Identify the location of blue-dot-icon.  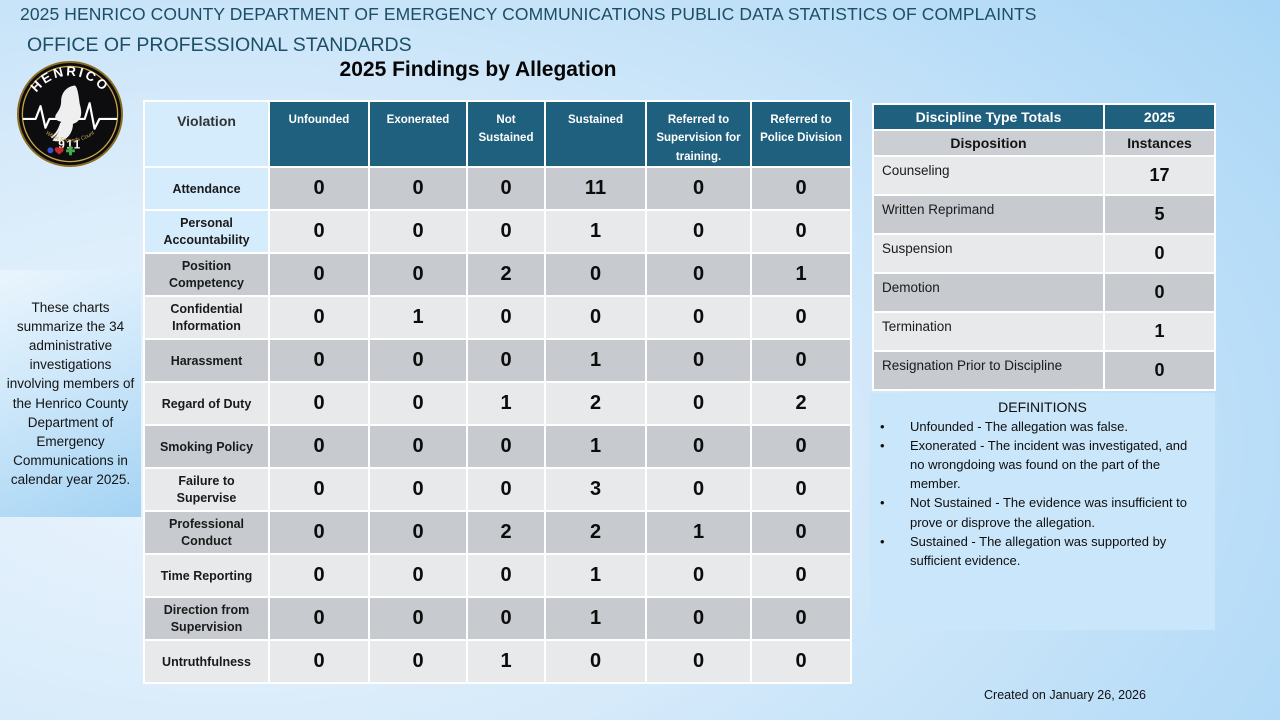
(50, 150).